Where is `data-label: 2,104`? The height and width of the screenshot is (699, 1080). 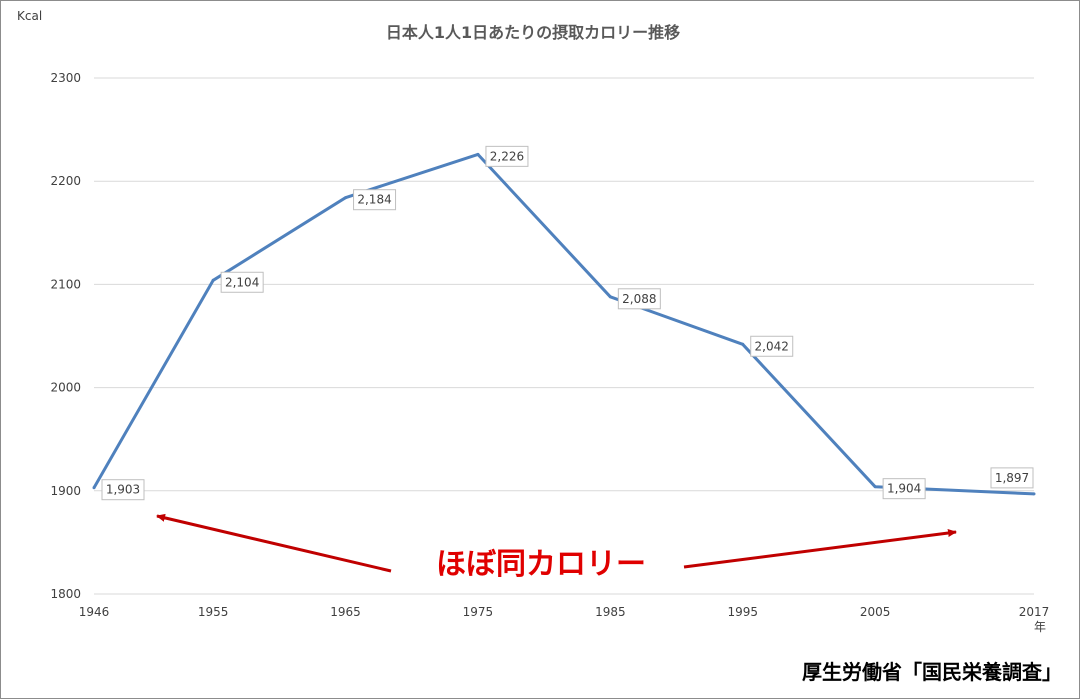
data-label: 2,104 is located at coordinates (242, 282).